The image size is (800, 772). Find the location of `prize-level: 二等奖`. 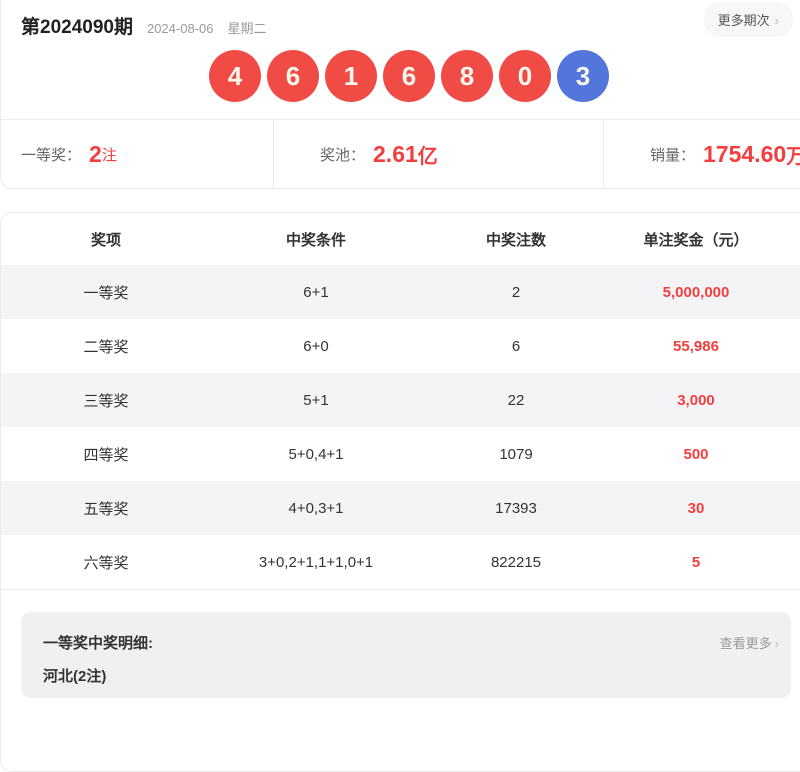

prize-level: 二等奖 is located at coordinates (106, 347).